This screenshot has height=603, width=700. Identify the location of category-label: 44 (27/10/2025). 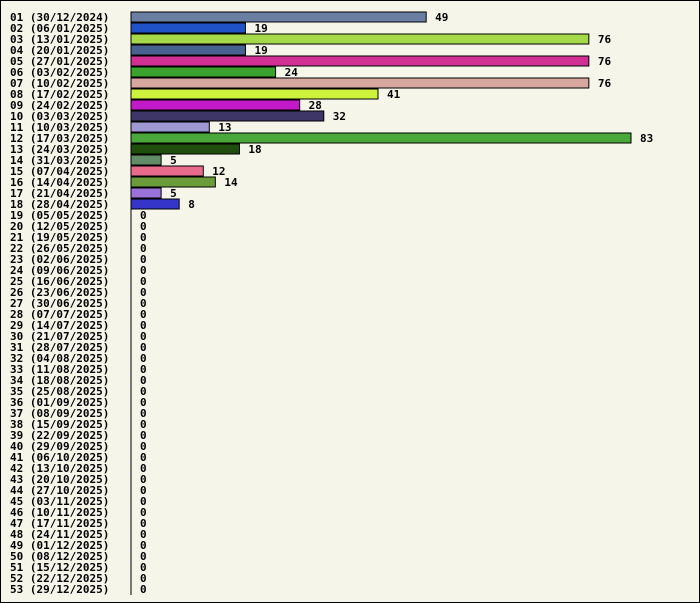
(59, 490).